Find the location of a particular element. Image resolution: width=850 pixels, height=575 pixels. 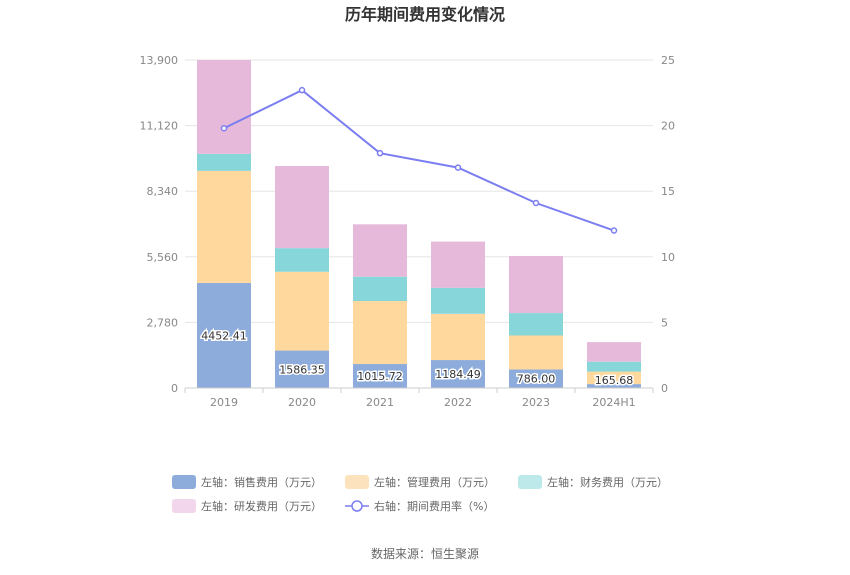

legend-label: 左轴：财务费用（万元） is located at coordinates (607, 482).